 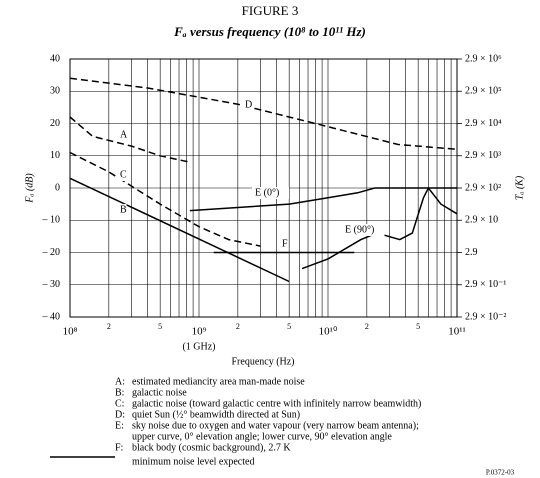 I want to click on y-tick-label: 20, so click(x=55, y=123).